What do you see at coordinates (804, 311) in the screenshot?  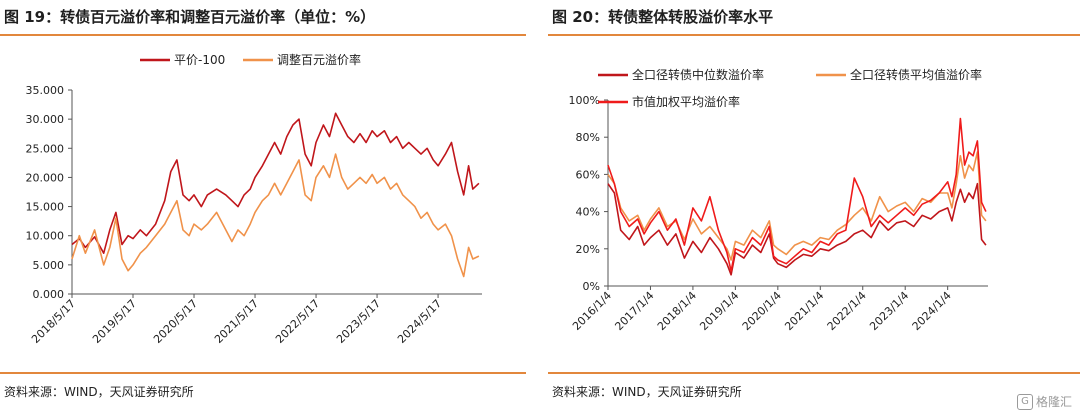 I see `right-x-tick-label: 2021/1/4` at bounding box center [804, 311].